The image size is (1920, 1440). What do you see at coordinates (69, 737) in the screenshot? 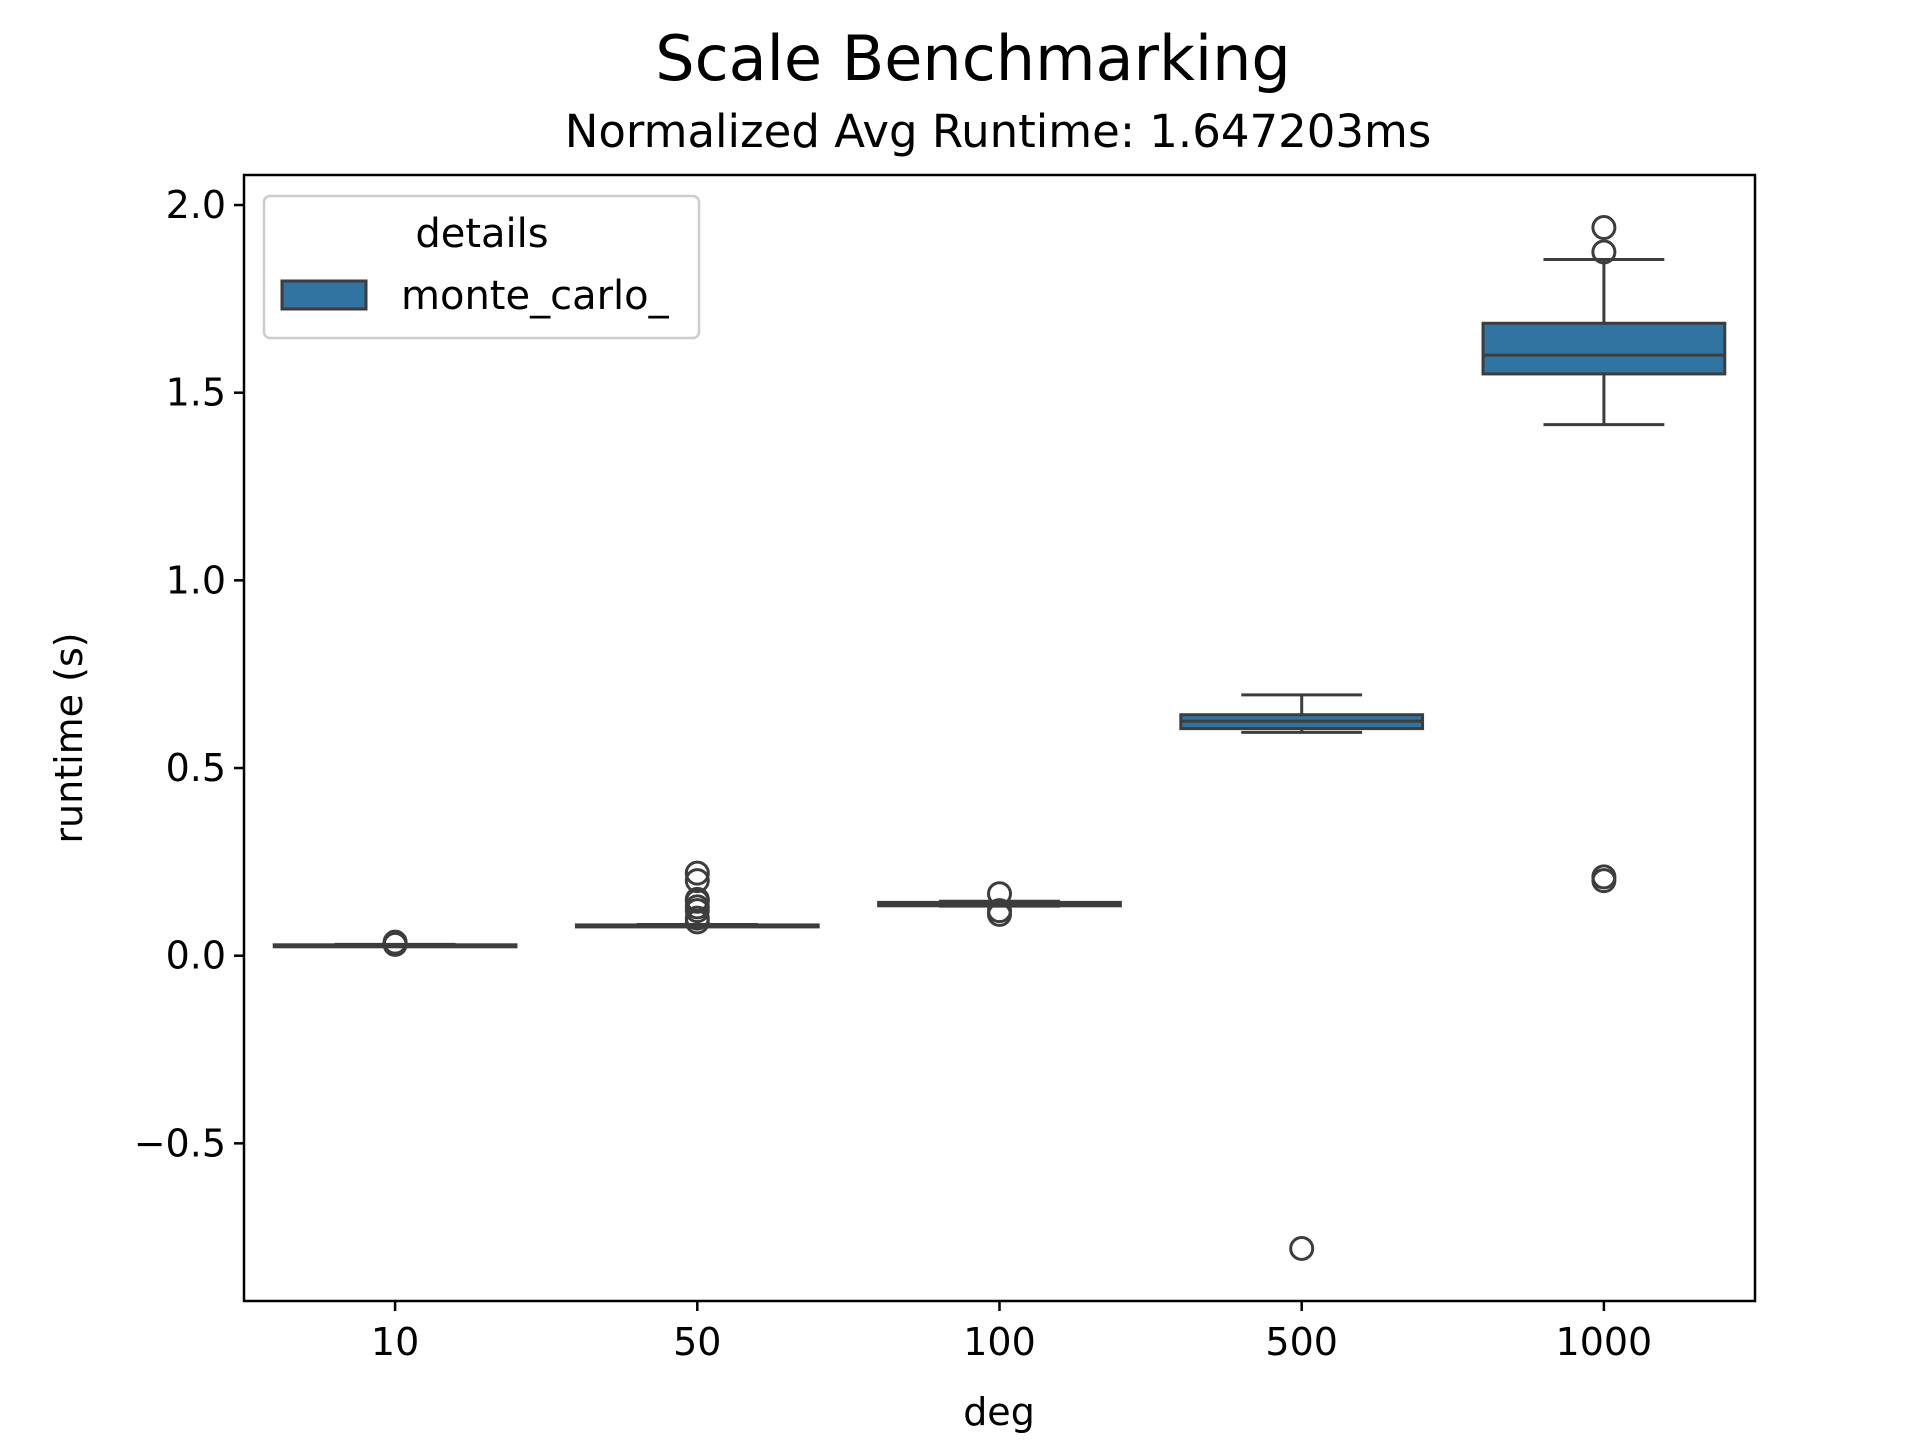
I see `y-axis-label: runtime (s)` at bounding box center [69, 737].